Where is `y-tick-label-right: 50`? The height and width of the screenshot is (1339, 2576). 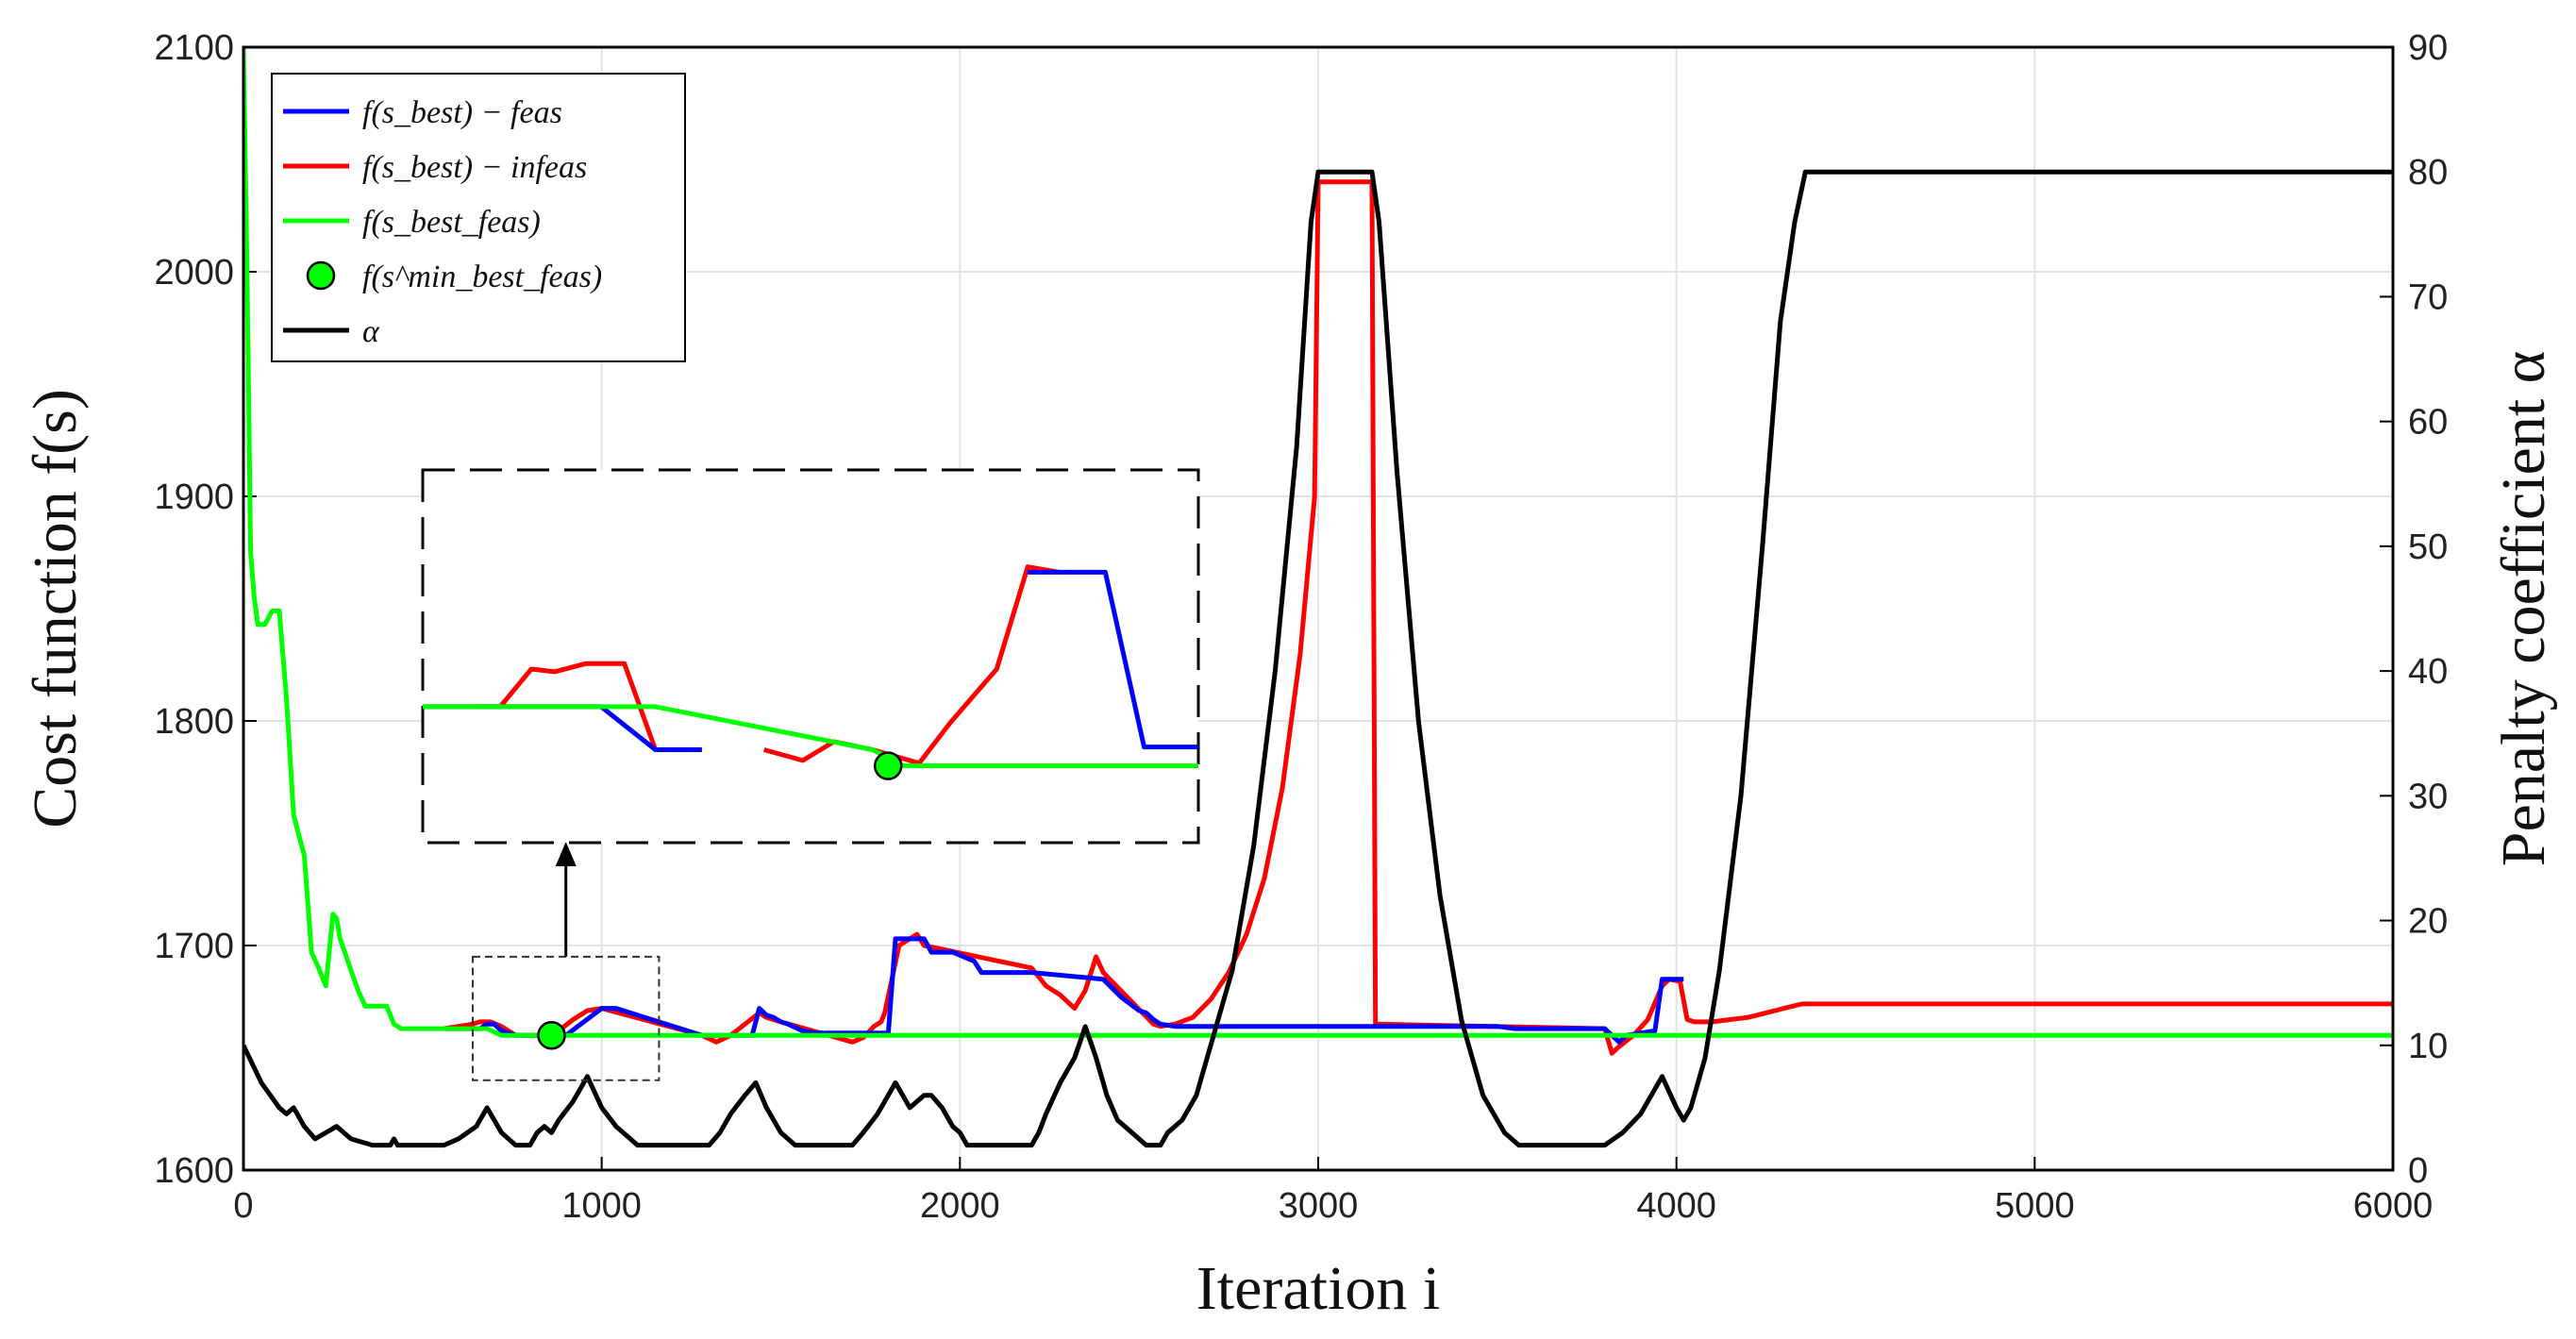 y-tick-label-right: 50 is located at coordinates (2428, 547).